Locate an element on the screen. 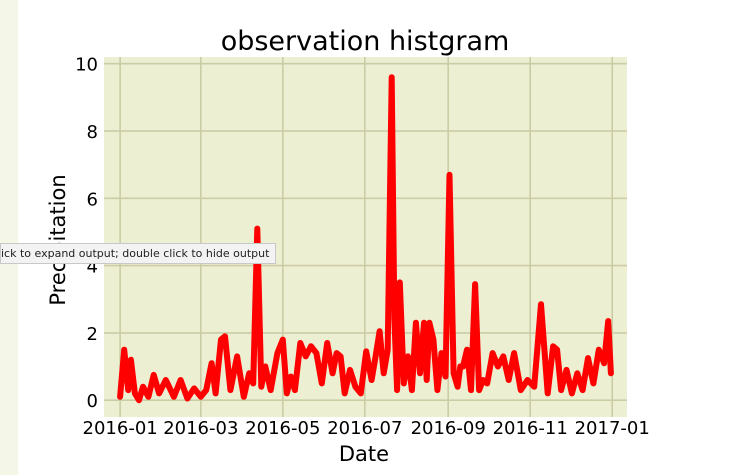  y-tick-label: 8 is located at coordinates (92, 132).